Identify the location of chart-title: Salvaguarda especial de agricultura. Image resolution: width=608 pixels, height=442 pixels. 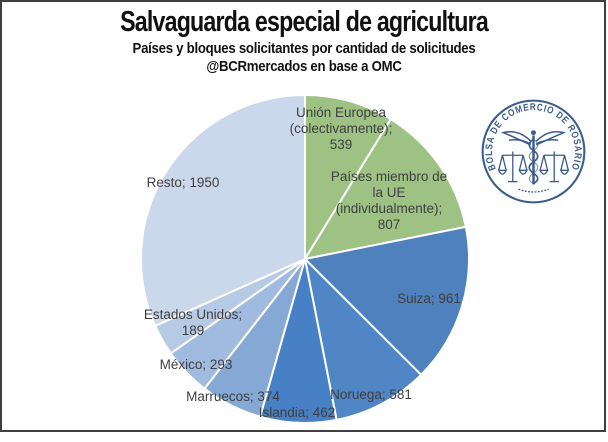
(304, 22).